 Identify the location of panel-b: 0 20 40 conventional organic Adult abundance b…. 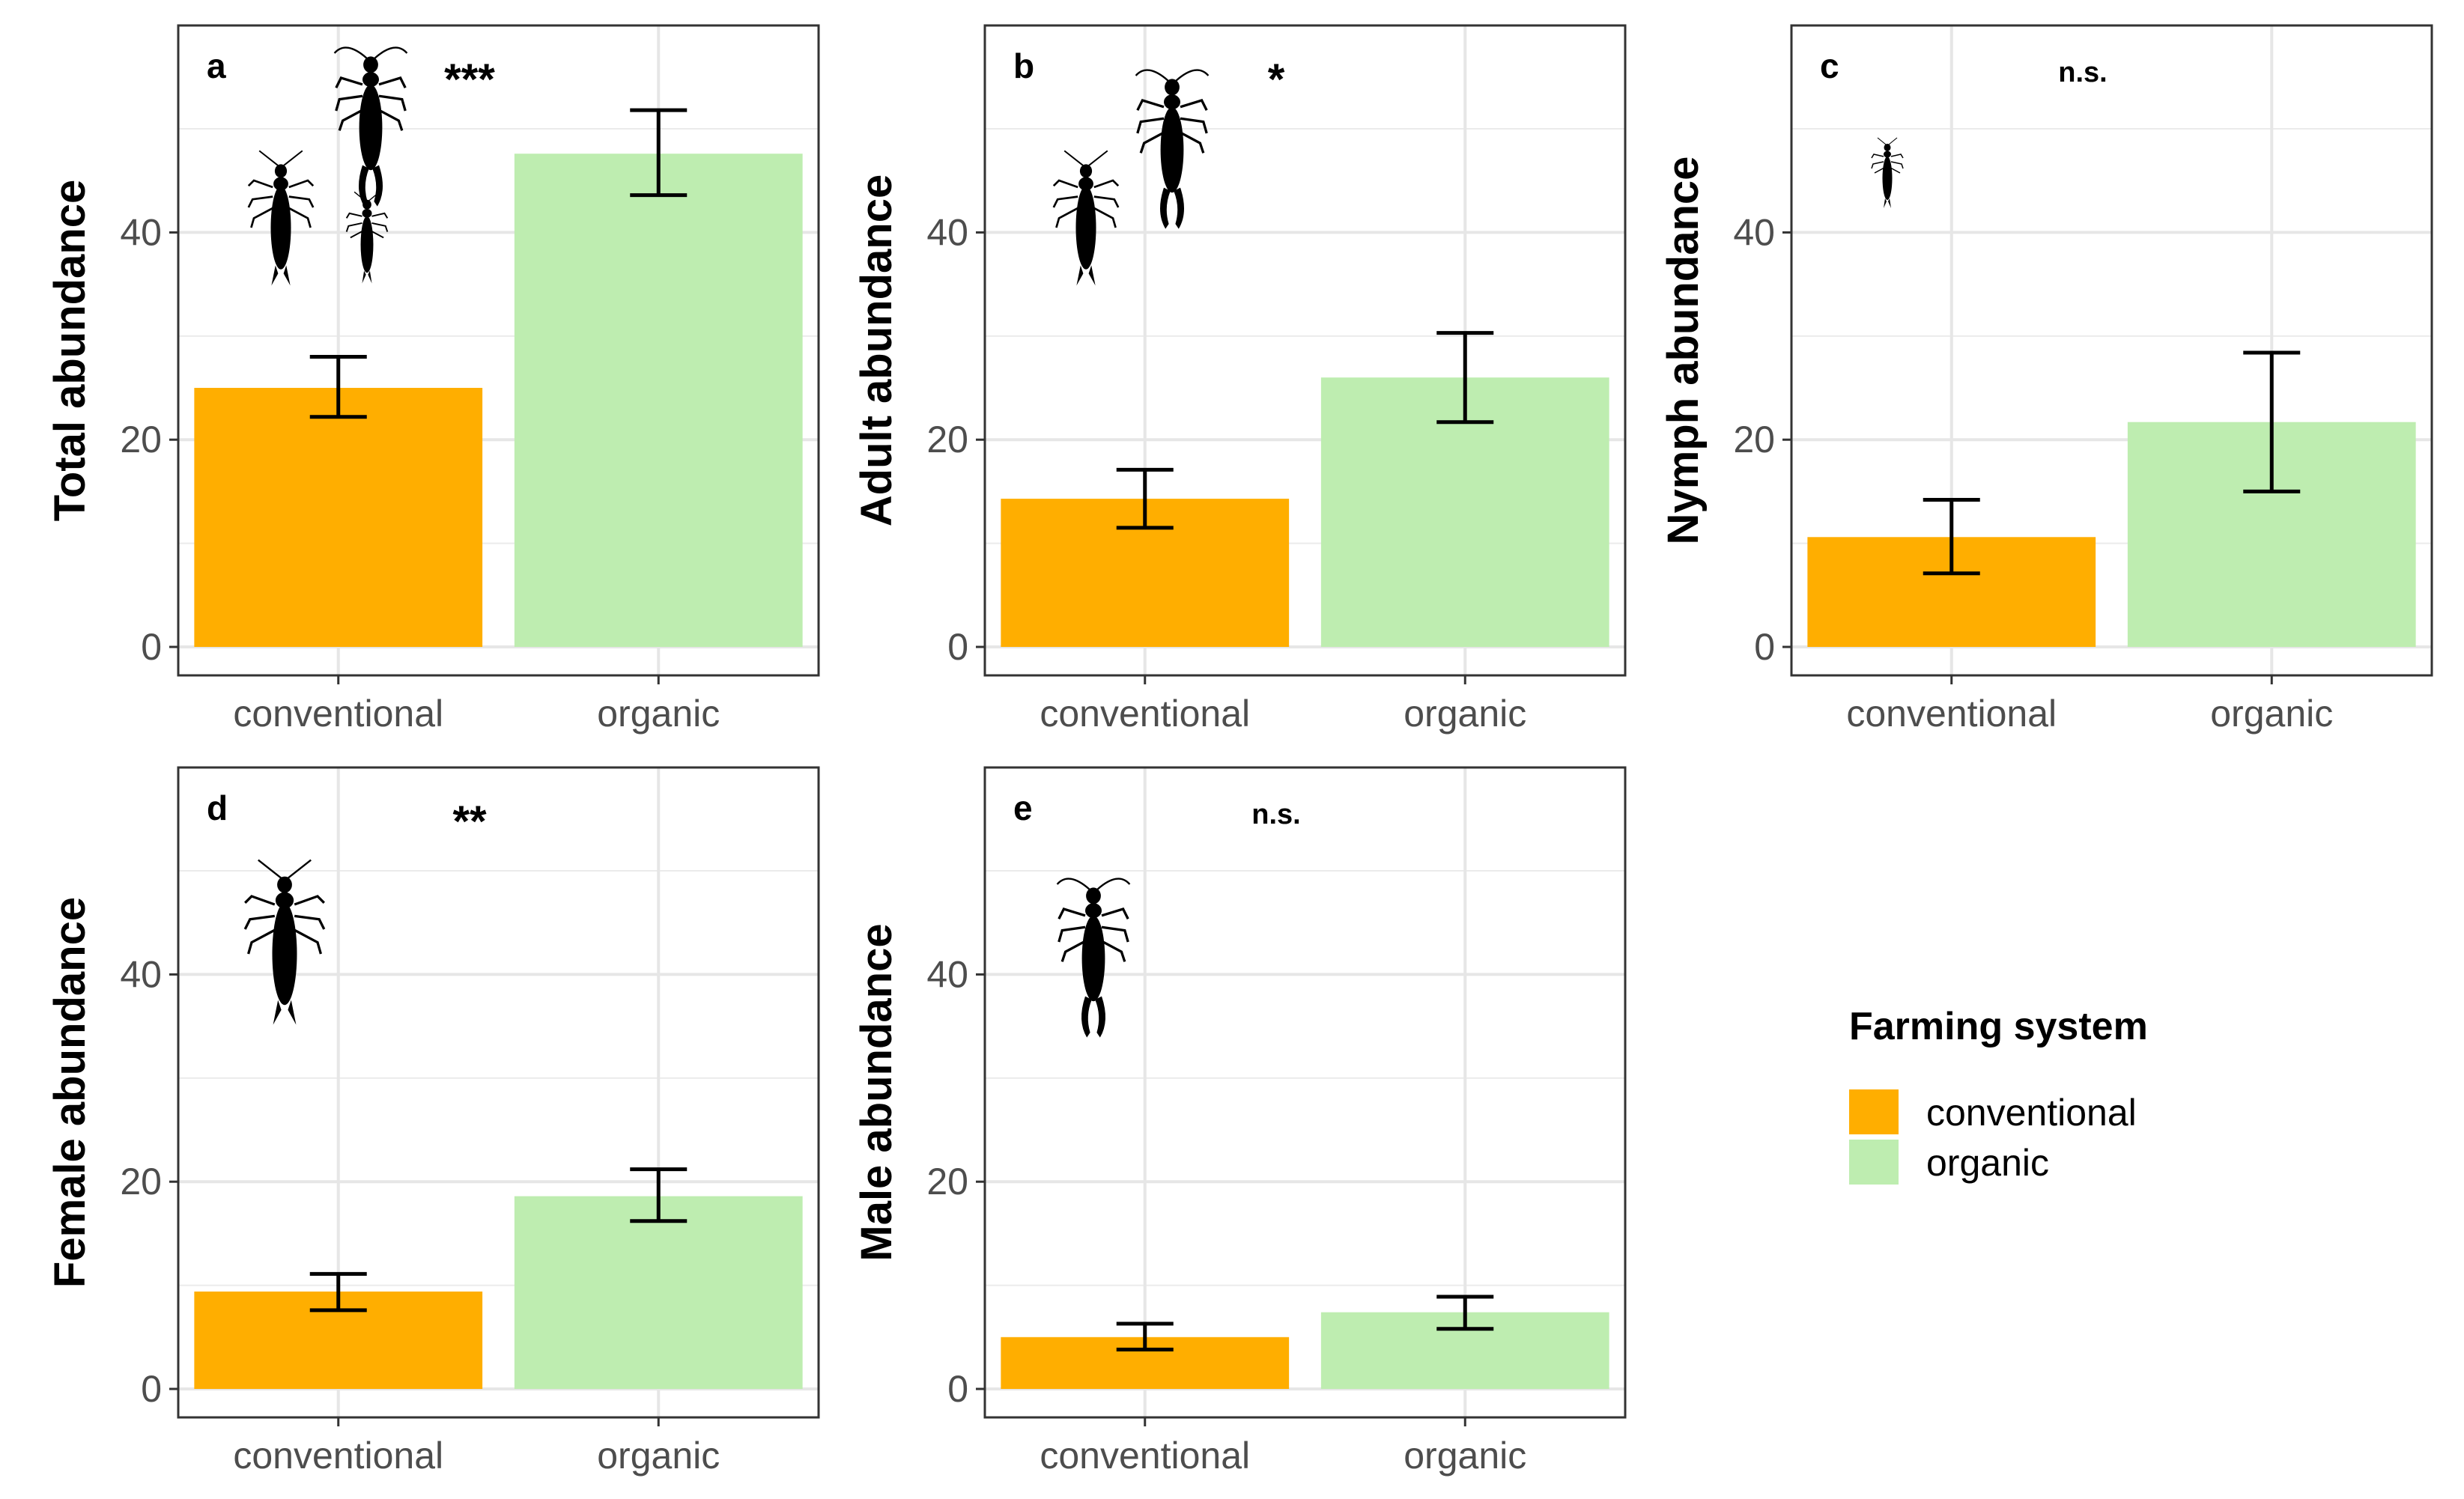
(1239, 379).